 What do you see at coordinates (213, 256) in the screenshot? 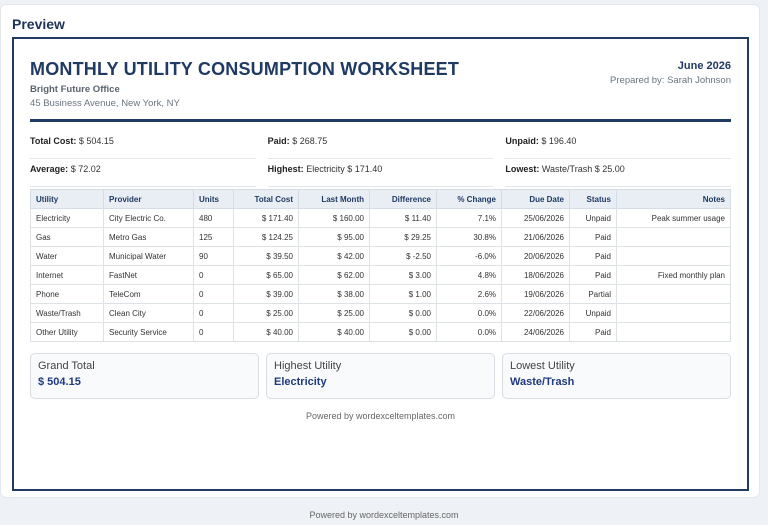
I see `cell-units: 90` at bounding box center [213, 256].